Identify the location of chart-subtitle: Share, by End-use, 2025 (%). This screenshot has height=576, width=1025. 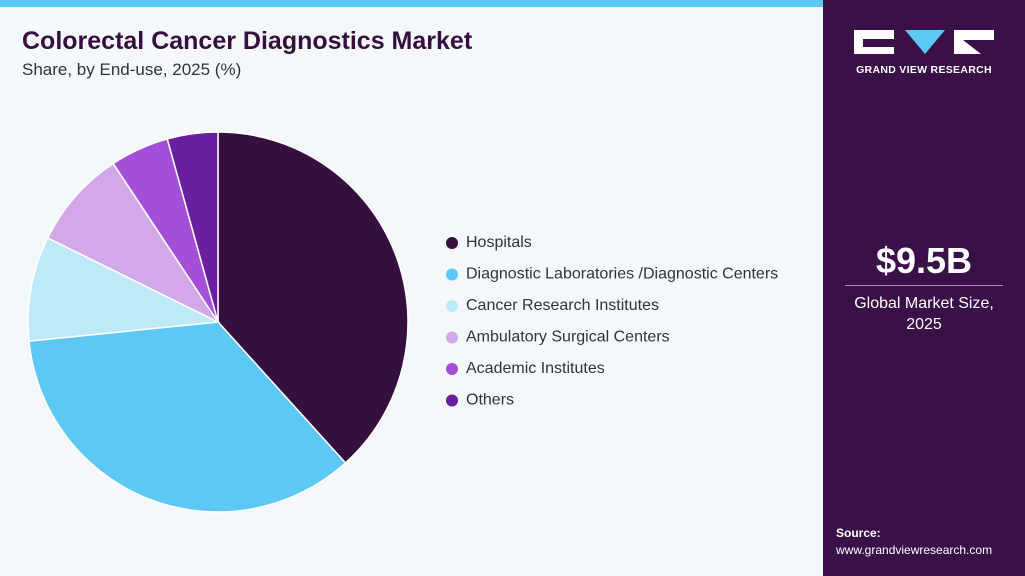
(132, 69).